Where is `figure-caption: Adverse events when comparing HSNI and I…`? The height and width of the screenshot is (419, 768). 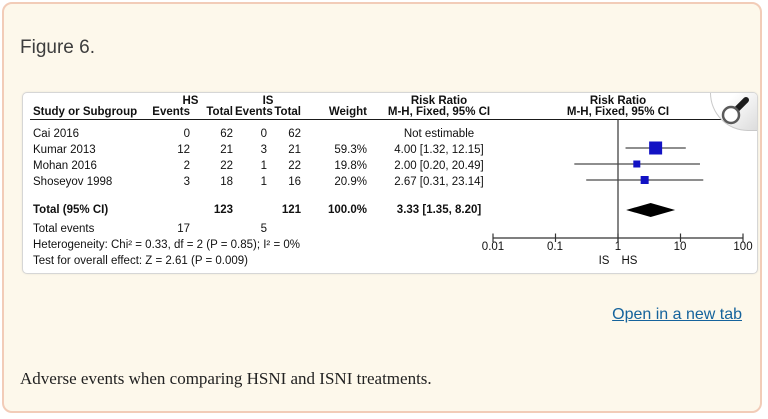 figure-caption: Adverse events when comparing HSNI and I… is located at coordinates (226, 378).